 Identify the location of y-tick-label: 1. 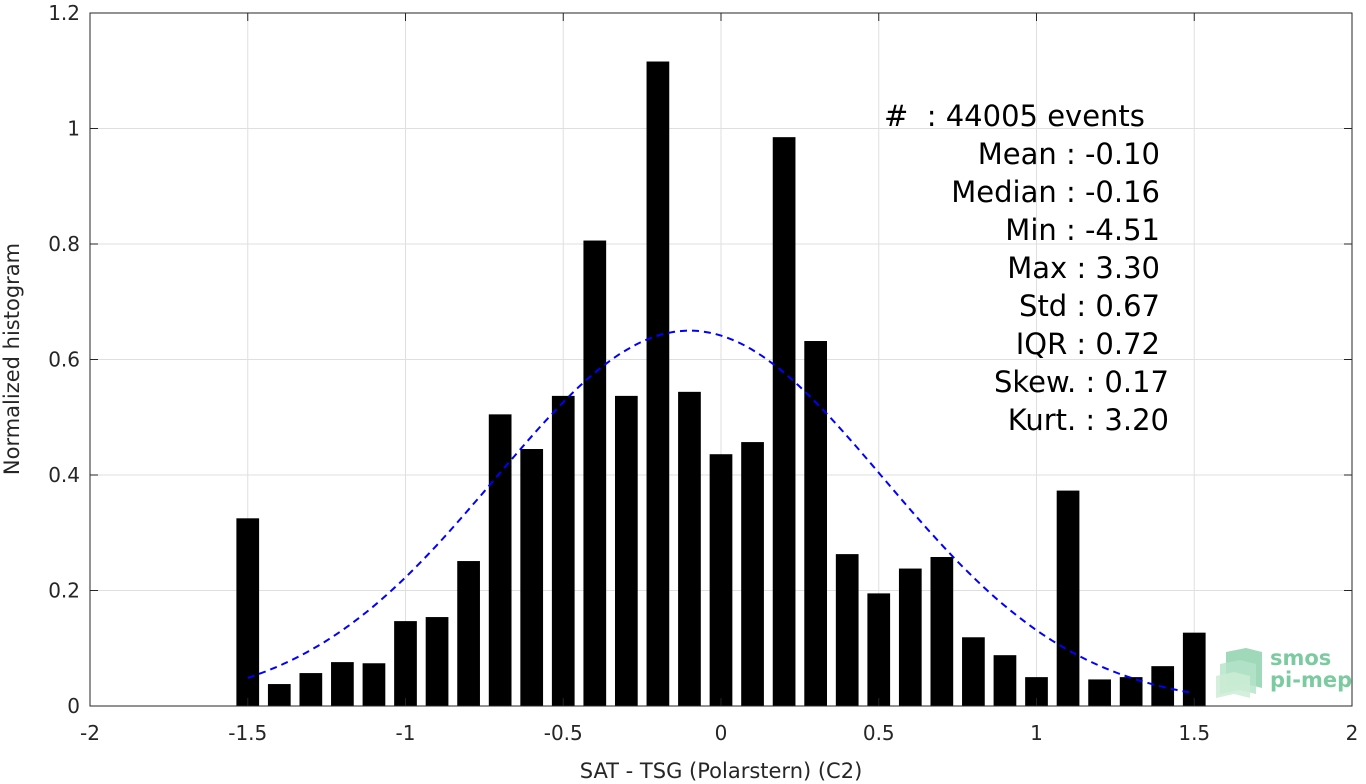
(73, 129).